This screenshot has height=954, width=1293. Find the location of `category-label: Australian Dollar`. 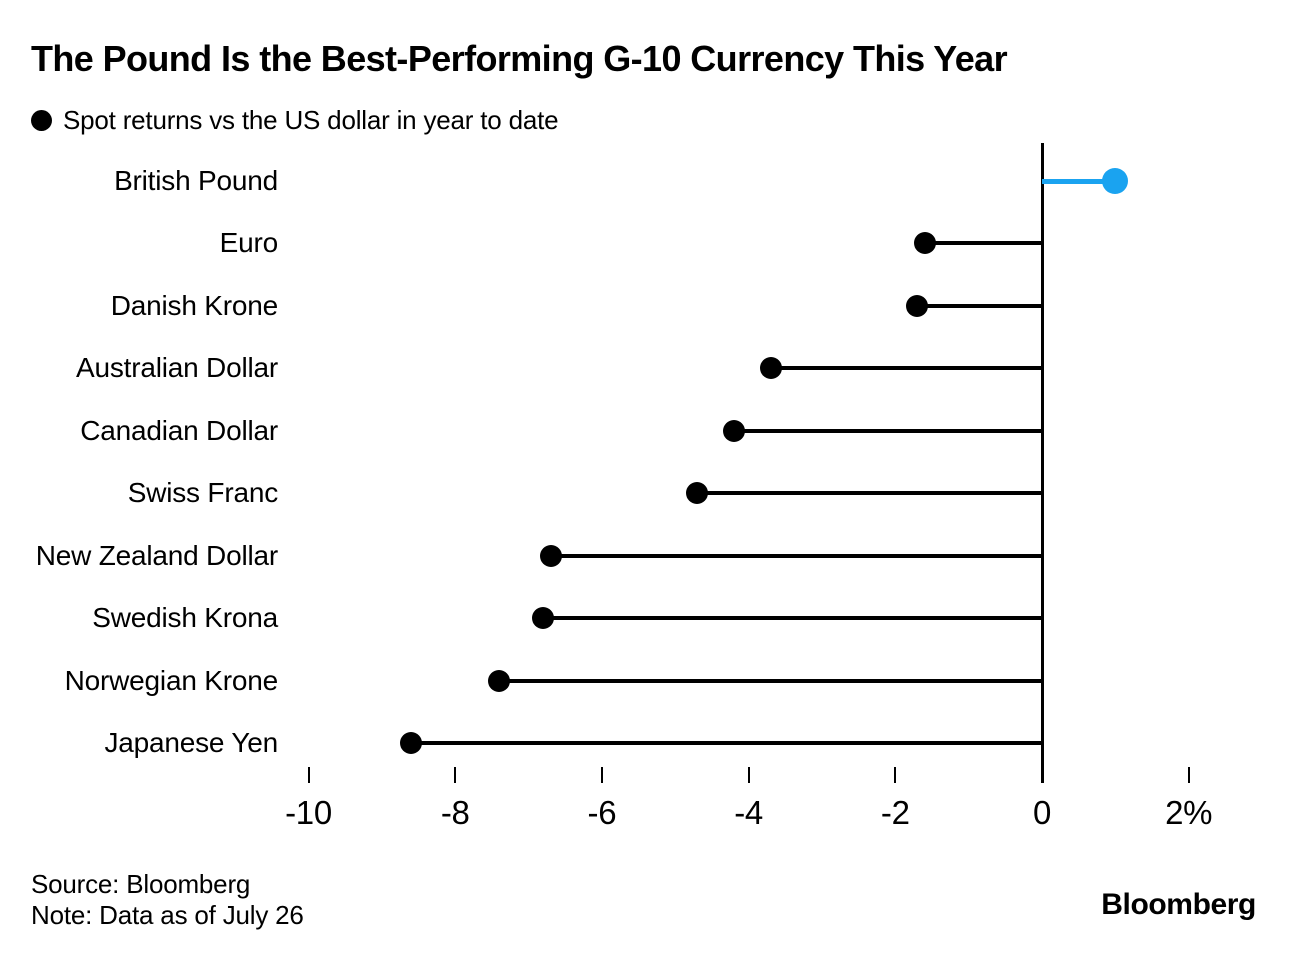

category-label: Australian Dollar is located at coordinates (176, 368).